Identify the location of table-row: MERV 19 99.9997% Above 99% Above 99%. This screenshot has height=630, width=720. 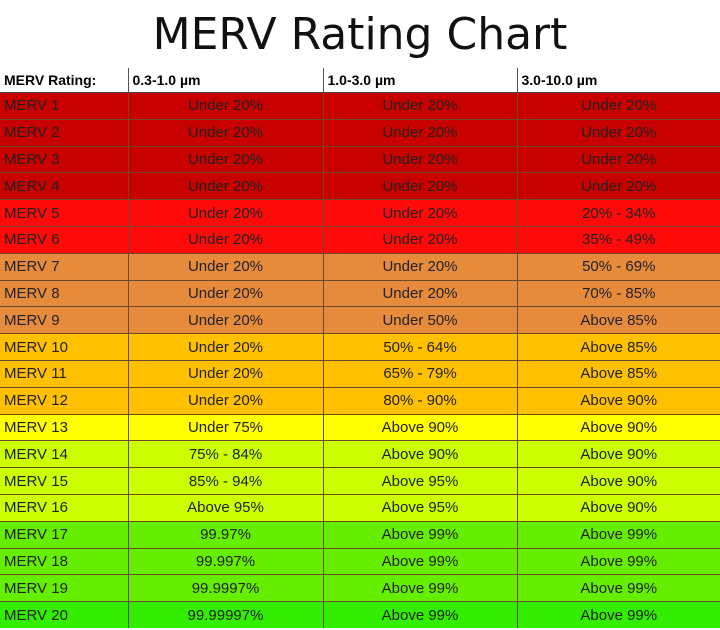
(360, 588).